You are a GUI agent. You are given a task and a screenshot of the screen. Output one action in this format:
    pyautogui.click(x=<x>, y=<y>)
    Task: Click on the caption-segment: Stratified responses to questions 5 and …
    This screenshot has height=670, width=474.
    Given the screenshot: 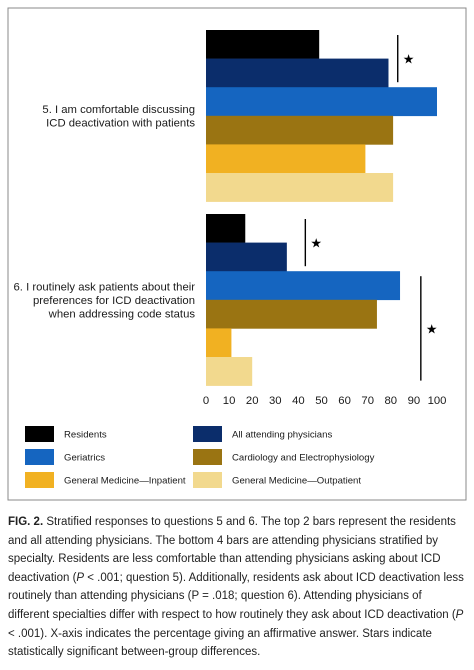 What is the action you would take?
    pyautogui.click(x=232, y=550)
    